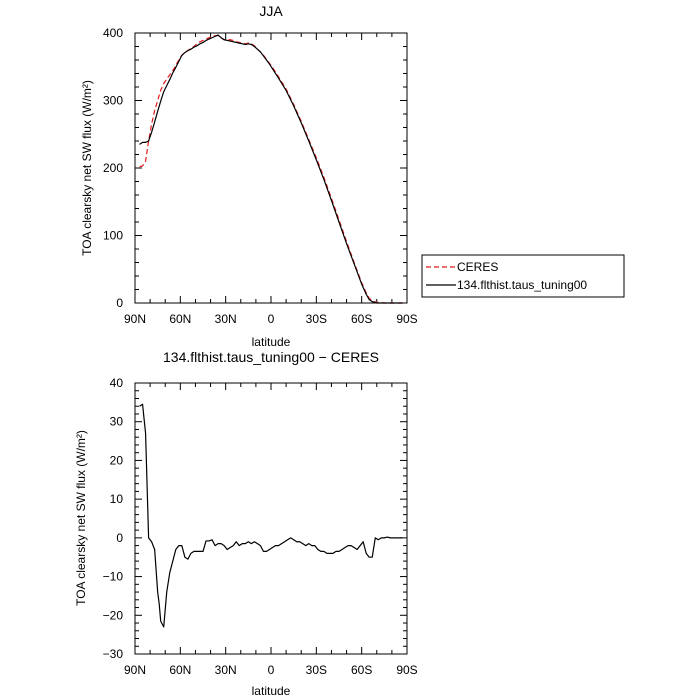 The width and height of the screenshot is (700, 700). I want to click on top-series-lines, so click(271, 169).